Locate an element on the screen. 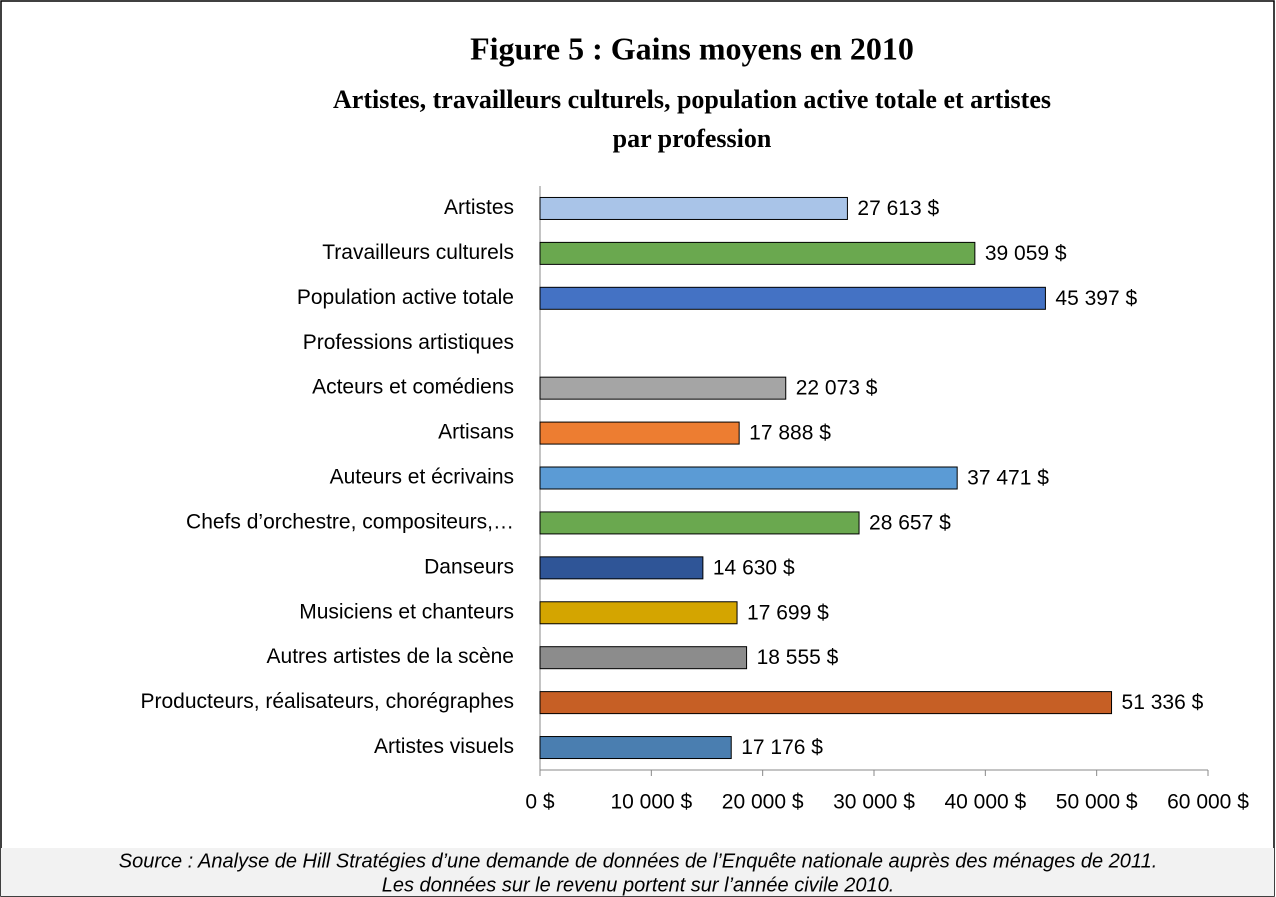 Image resolution: width=1276 pixels, height=897 pixels. y-tick-label: Auteurs et écrivains is located at coordinates (422, 477).